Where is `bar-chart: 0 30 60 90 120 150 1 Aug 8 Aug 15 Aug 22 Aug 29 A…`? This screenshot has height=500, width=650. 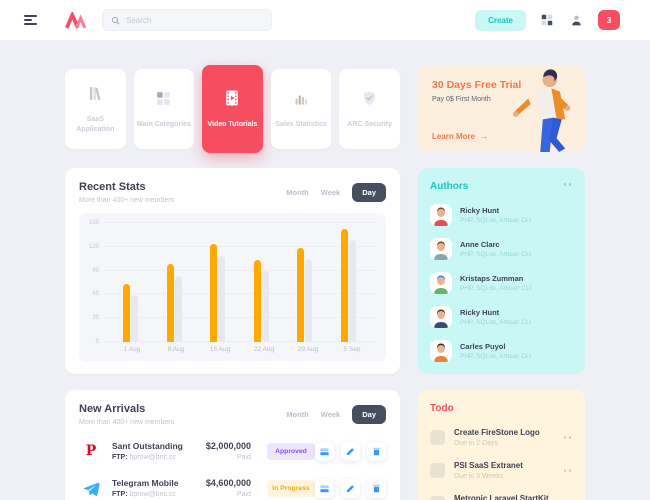
bar-chart: 0 30 60 90 120 150 1 Aug 8 Aug 15 Aug 22 Aug 29 A… is located at coordinates (232, 287).